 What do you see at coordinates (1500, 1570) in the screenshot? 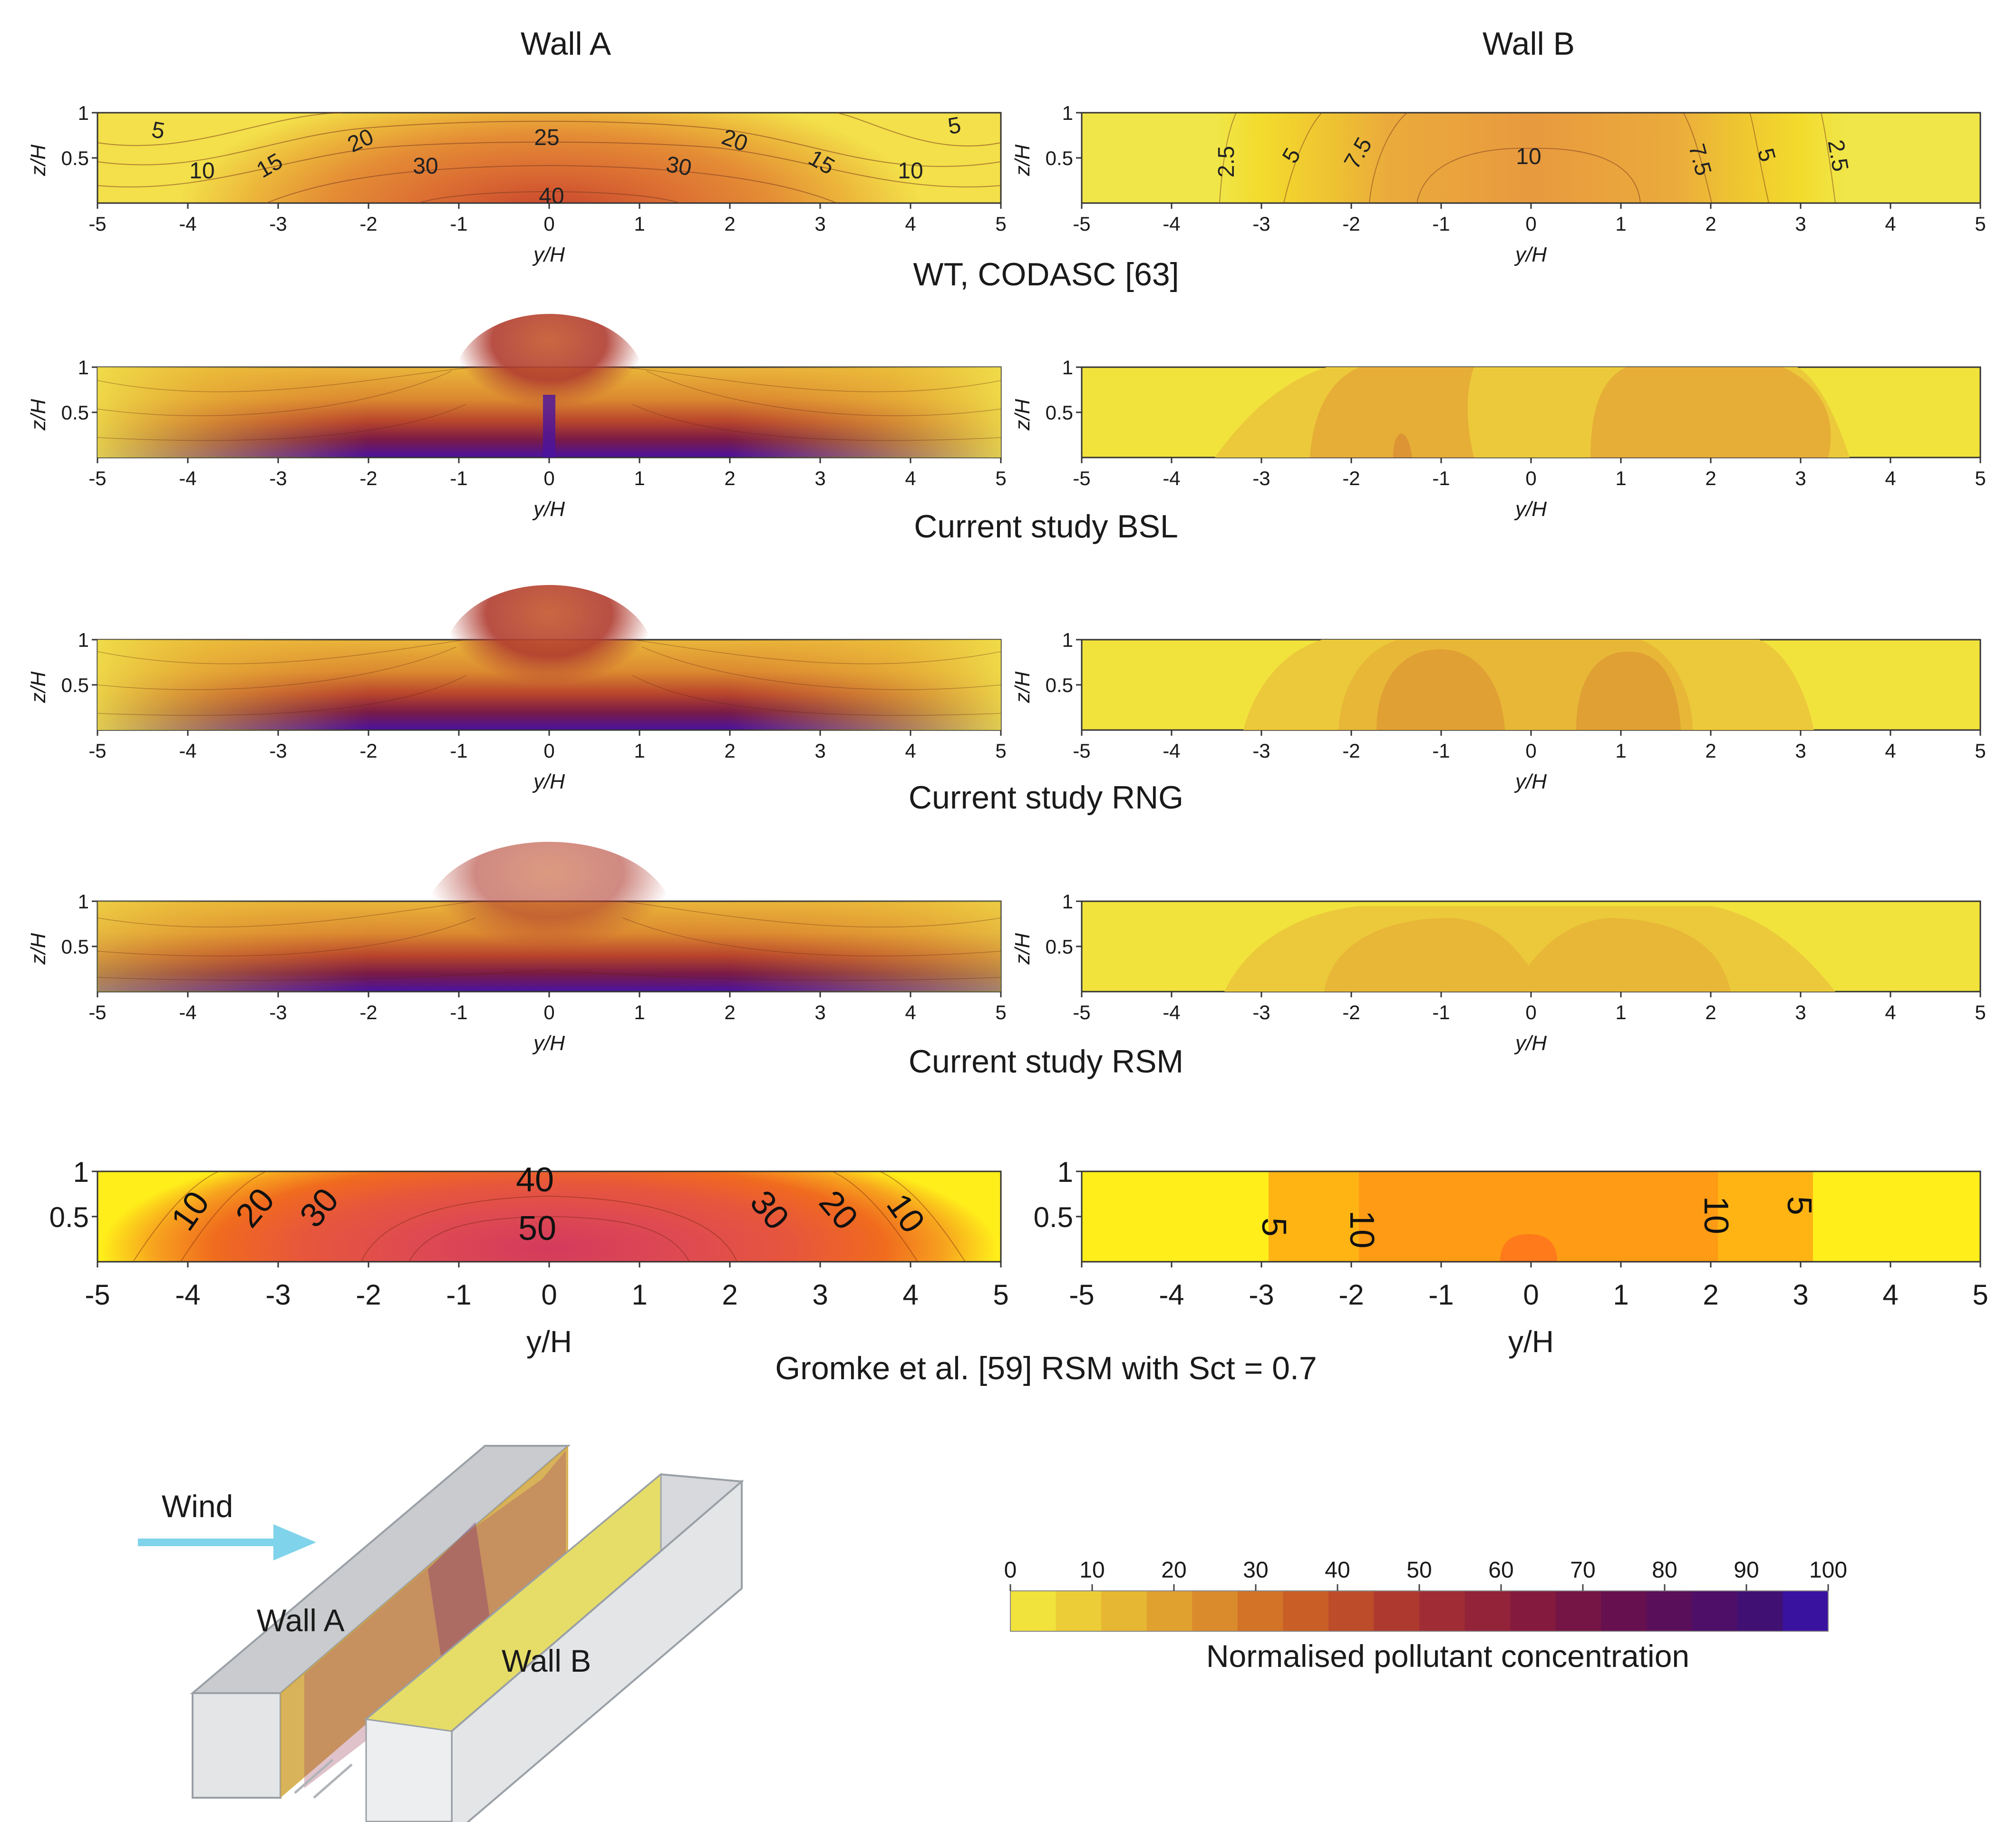
I see `colorbar-tick-label: 60` at bounding box center [1500, 1570].